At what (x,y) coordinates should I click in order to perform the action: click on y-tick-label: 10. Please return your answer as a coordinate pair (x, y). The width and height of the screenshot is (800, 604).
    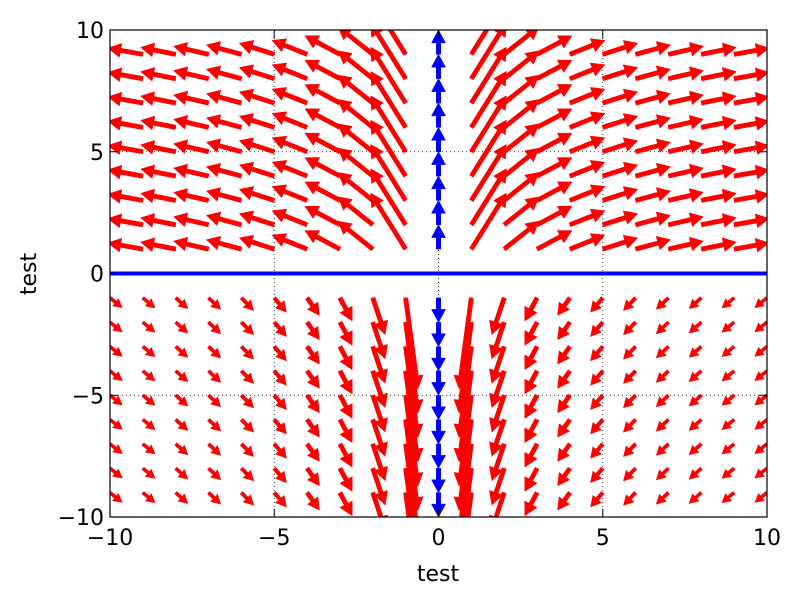
    Looking at the image, I should click on (90, 31).